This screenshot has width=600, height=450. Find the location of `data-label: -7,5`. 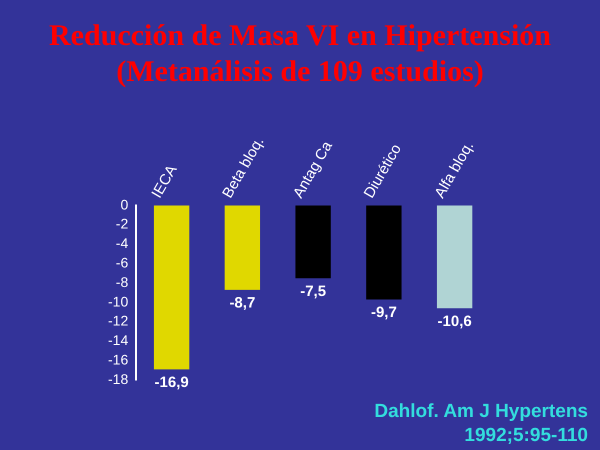

data-label: -7,5 is located at coordinates (313, 291).